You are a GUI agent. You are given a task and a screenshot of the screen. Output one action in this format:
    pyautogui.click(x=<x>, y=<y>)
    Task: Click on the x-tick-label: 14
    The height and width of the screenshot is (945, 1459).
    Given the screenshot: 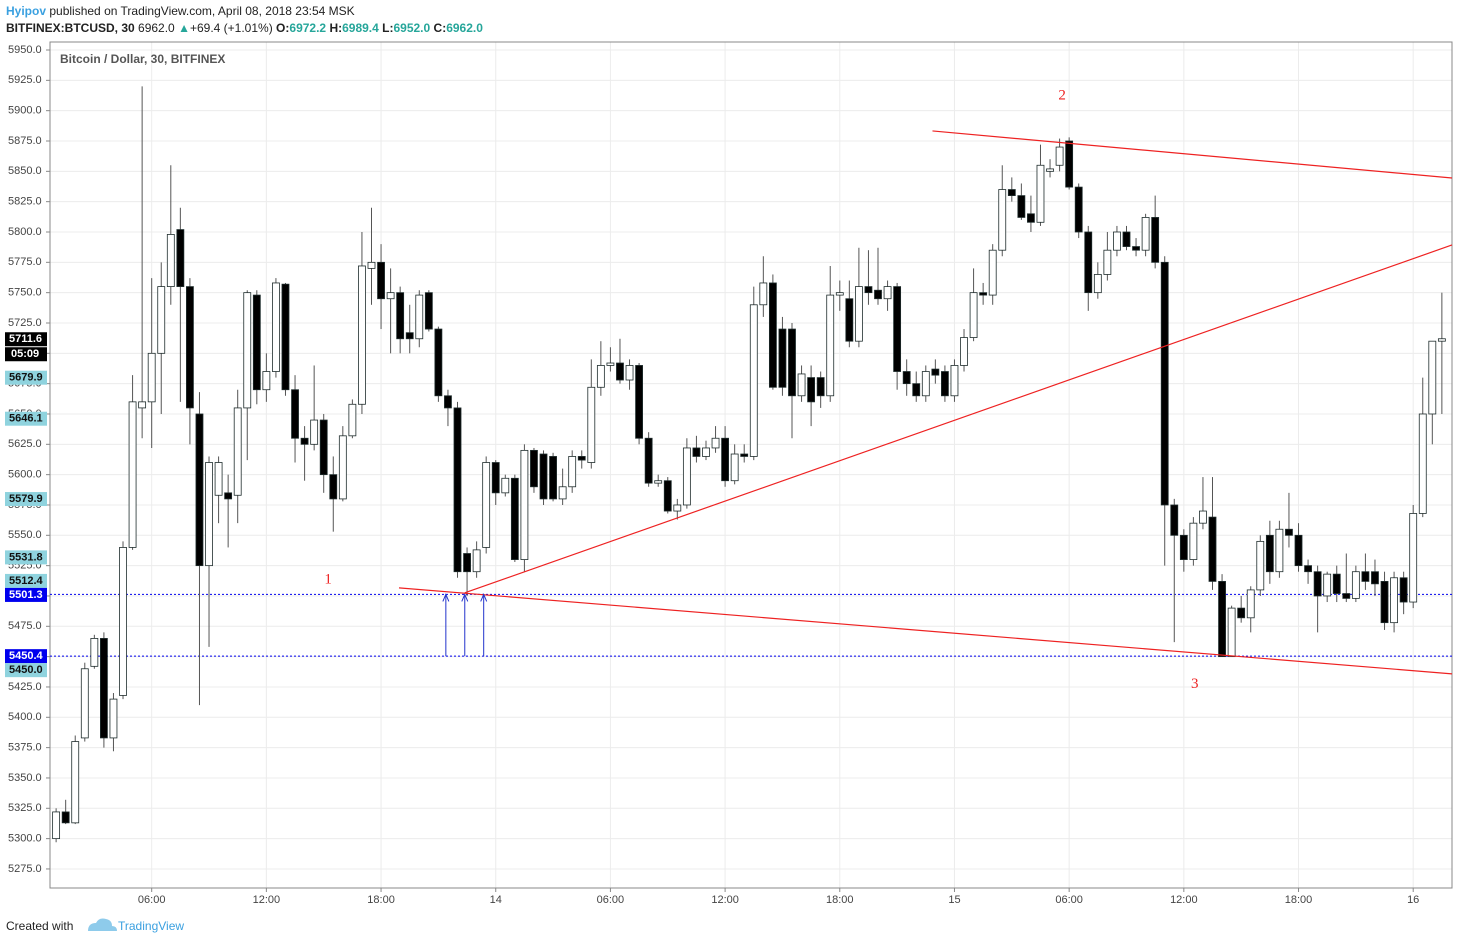 What is the action you would take?
    pyautogui.click(x=496, y=900)
    